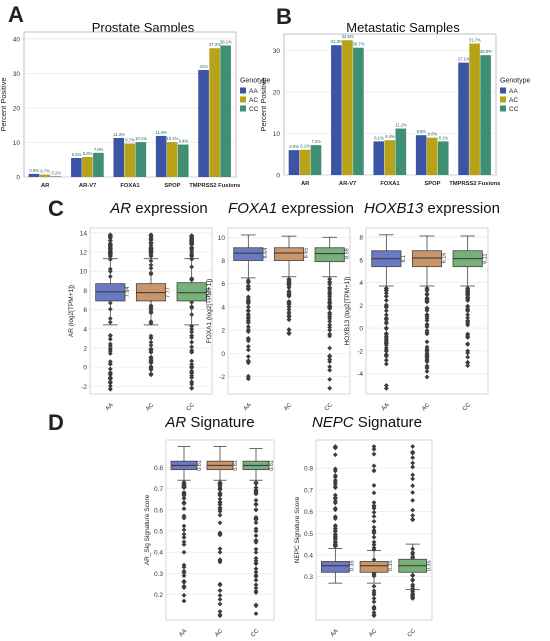 The height and width of the screenshot is (641, 550). What do you see at coordinates (191, 292) in the screenshot?
I see `ar-expression-box` at bounding box center [191, 292].